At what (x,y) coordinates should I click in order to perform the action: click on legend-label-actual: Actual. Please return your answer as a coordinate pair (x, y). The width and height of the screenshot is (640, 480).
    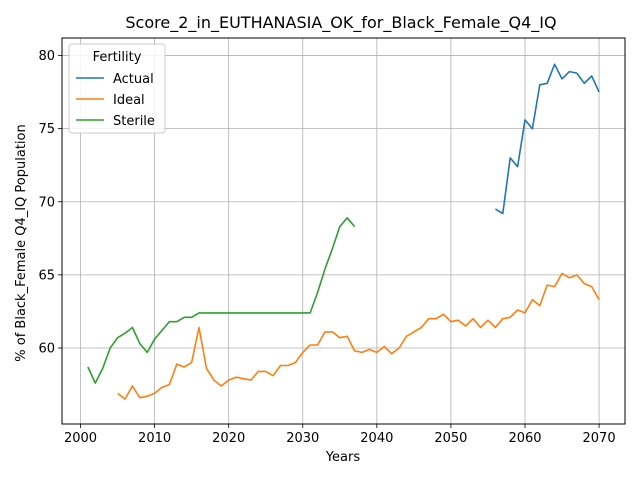
    Looking at the image, I should click on (133, 79).